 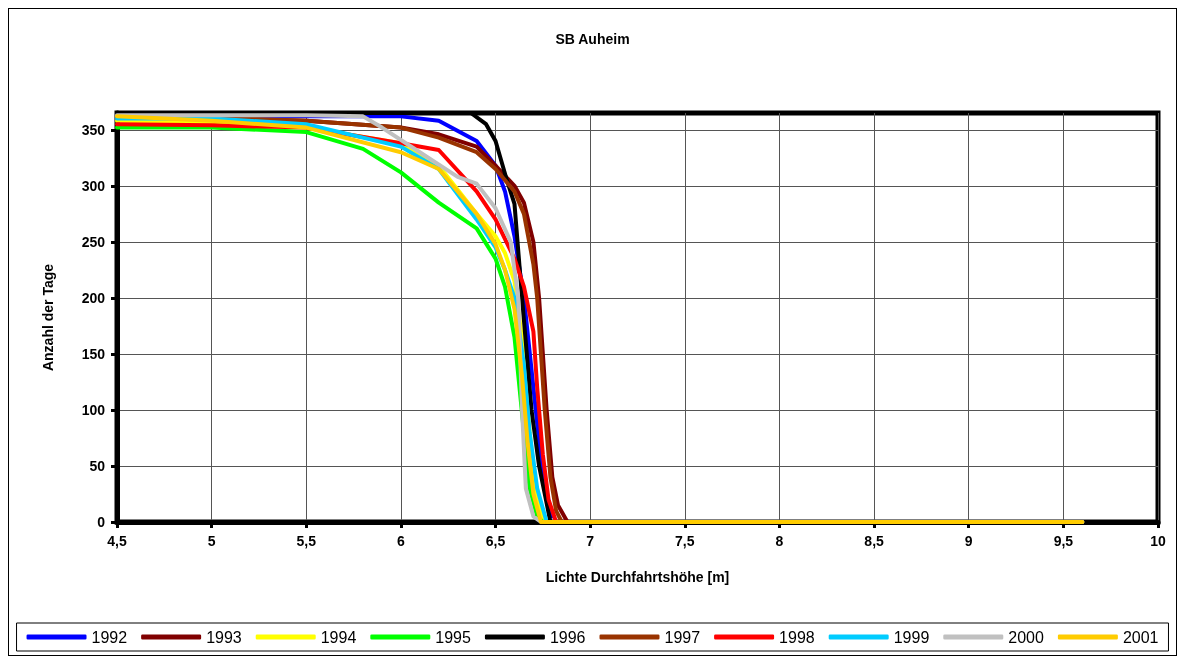 What do you see at coordinates (1140, 637) in the screenshot?
I see `legend-label: 2001` at bounding box center [1140, 637].